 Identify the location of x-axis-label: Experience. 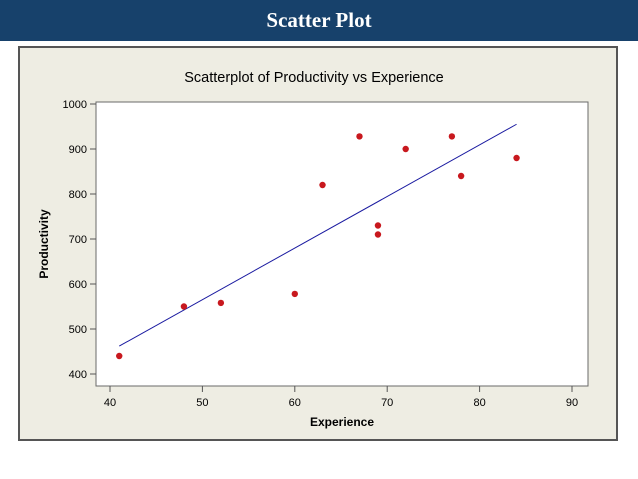
(342, 422).